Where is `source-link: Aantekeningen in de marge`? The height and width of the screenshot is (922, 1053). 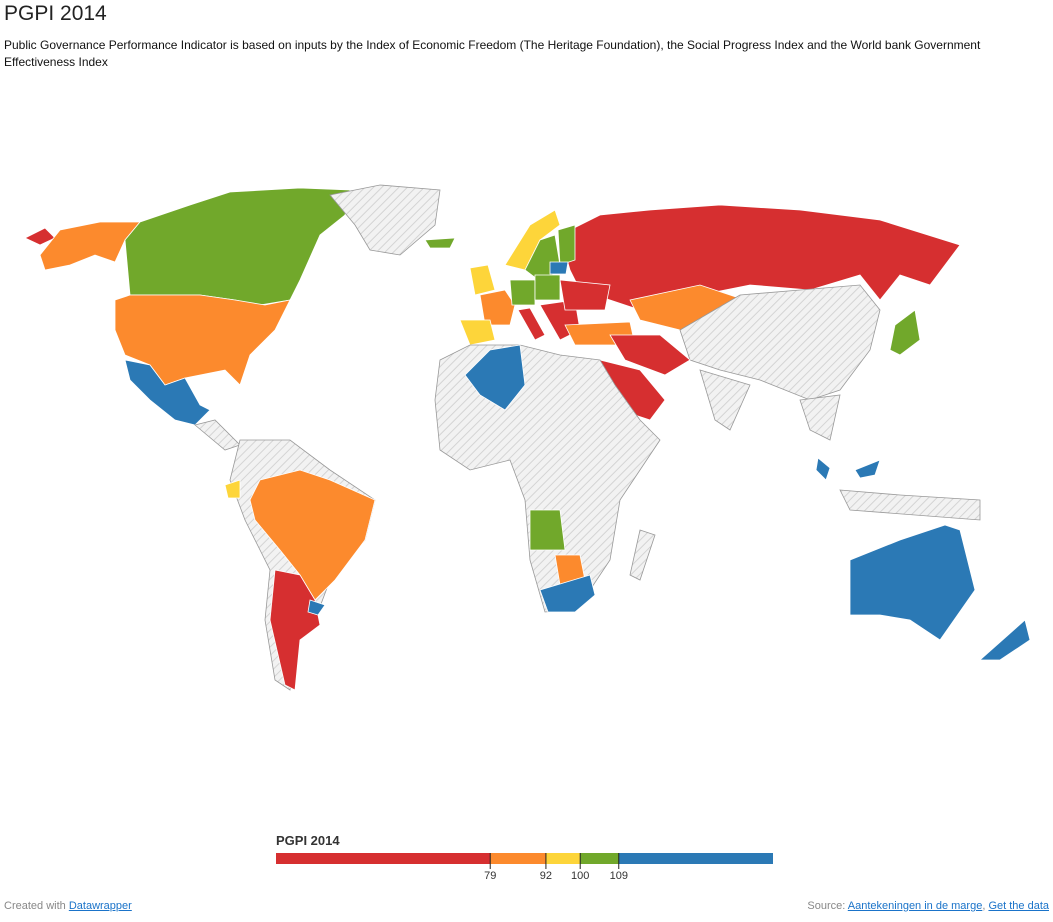 source-link: Aantekeningen in de marge is located at coordinates (915, 906).